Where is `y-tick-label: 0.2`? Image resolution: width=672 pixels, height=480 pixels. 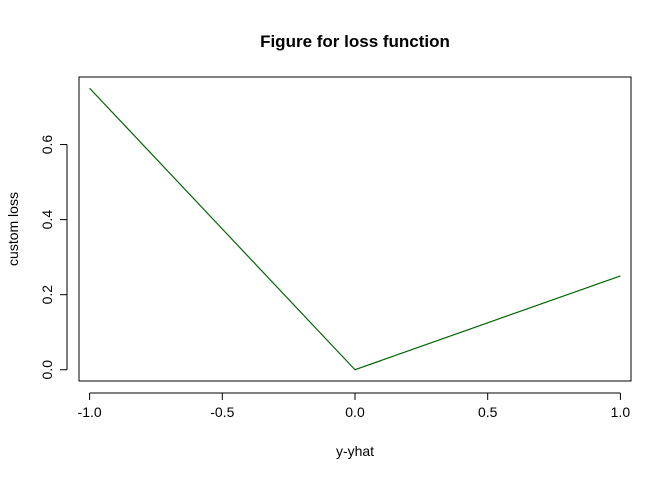 y-tick-label: 0.2 is located at coordinates (47, 295).